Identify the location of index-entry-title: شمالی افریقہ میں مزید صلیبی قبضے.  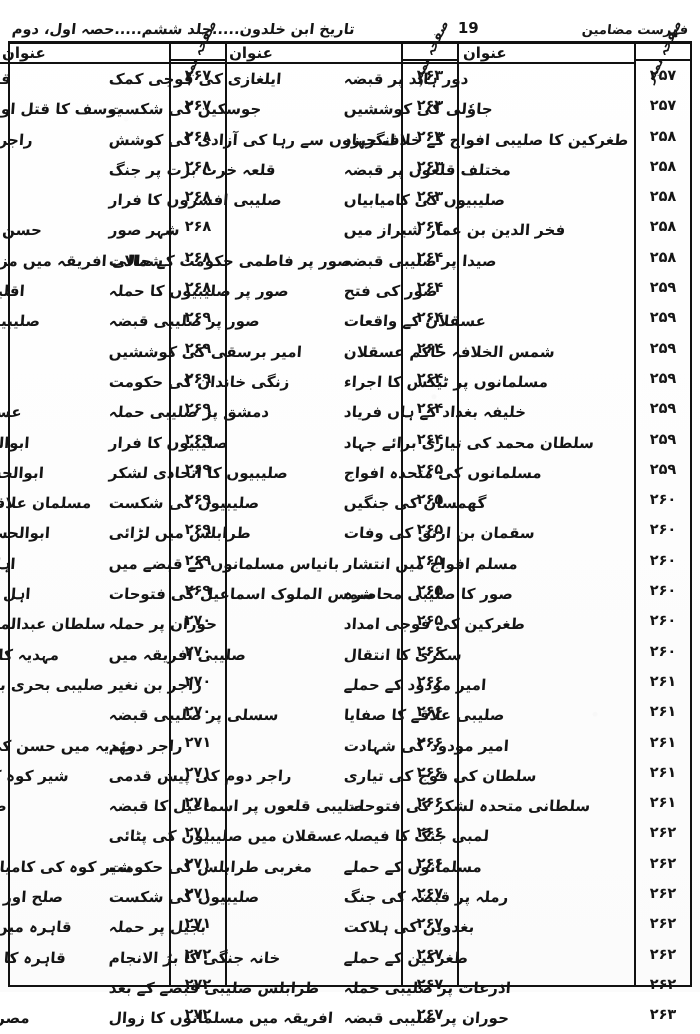
(82, 260).